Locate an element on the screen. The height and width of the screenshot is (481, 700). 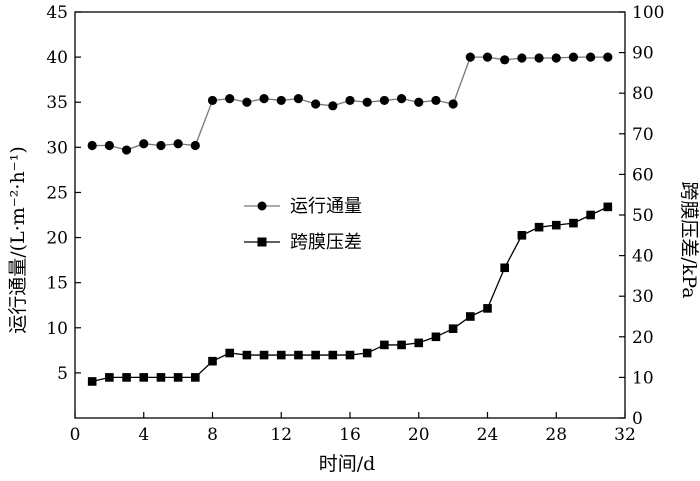
y-right-axis-ticks: 0 10 20 30 40 50 60 70 80 90 100 is located at coordinates (641, 216).